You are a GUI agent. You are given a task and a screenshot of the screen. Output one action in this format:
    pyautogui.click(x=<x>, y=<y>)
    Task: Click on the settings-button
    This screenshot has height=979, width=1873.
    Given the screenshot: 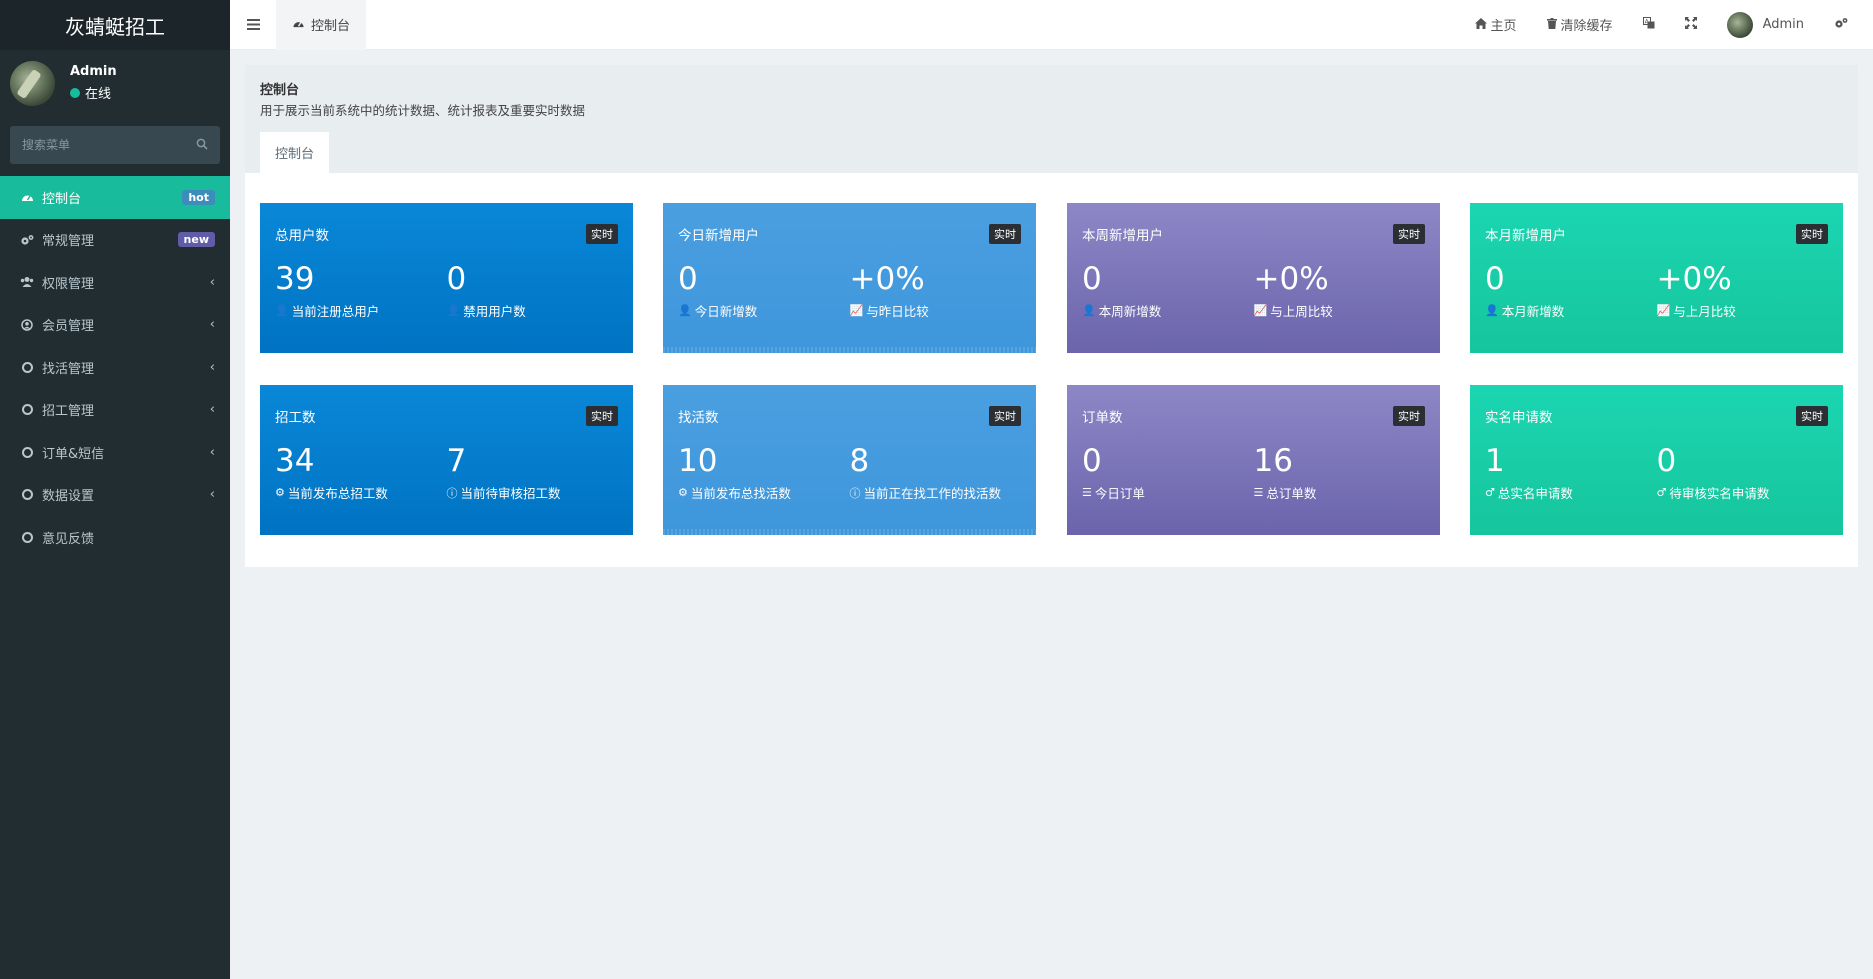 What is the action you would take?
    pyautogui.click(x=1841, y=25)
    